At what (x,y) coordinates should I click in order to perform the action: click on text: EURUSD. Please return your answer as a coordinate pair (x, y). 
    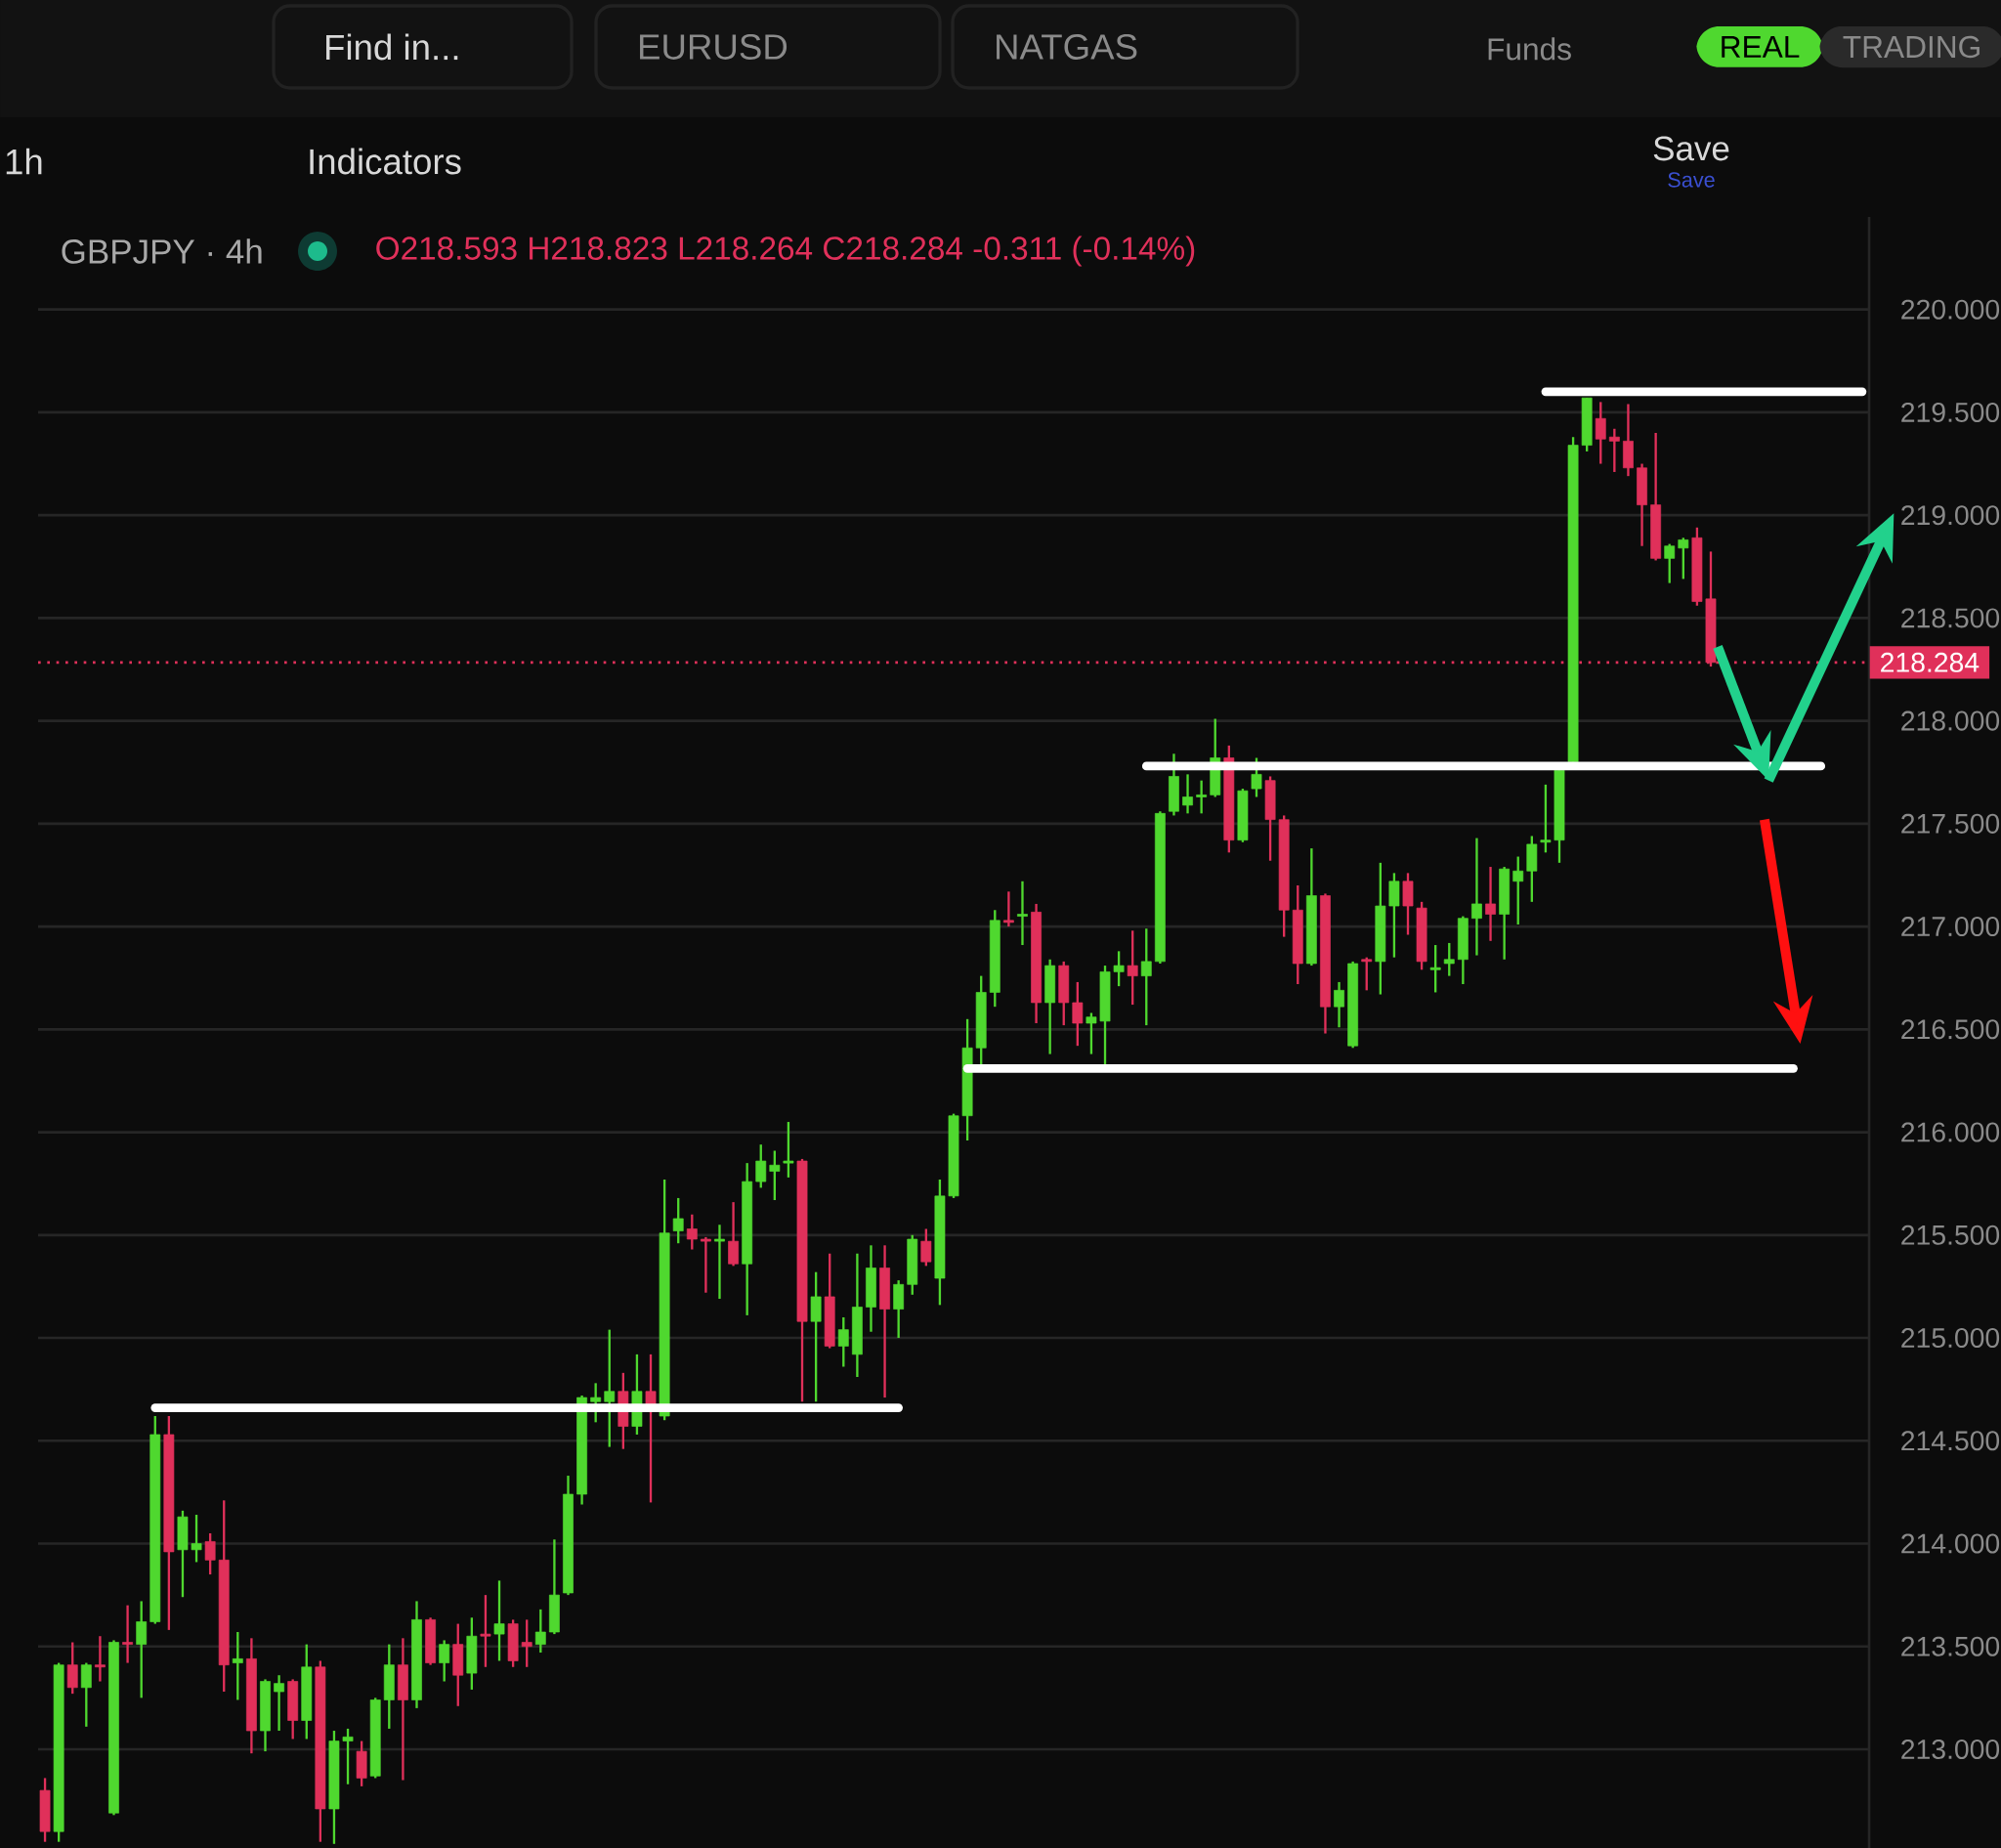
    Looking at the image, I should click on (714, 47).